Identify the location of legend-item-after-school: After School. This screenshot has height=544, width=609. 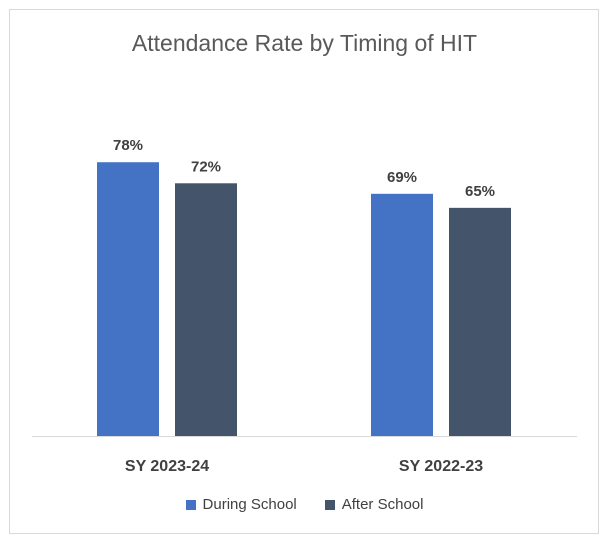
(374, 504).